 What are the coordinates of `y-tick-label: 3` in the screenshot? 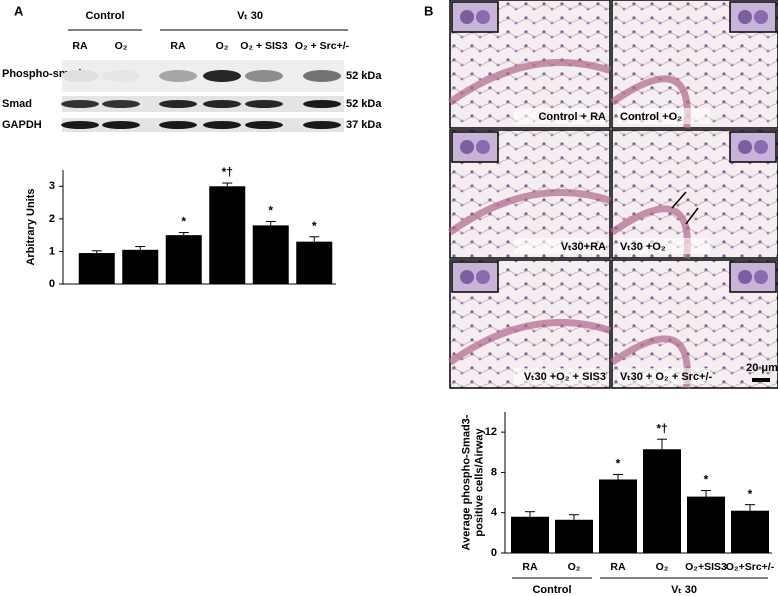 It's located at (52, 186).